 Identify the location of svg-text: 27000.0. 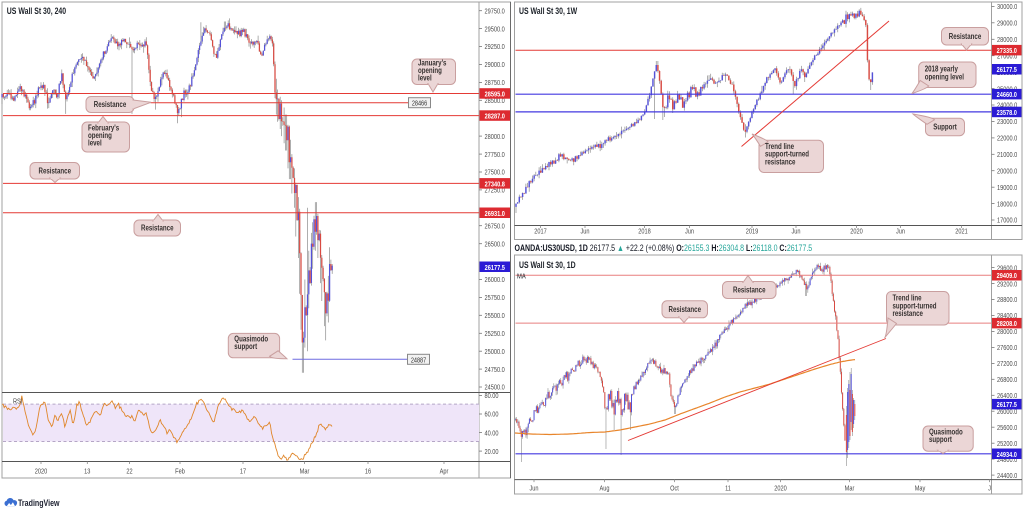
(1007, 57).